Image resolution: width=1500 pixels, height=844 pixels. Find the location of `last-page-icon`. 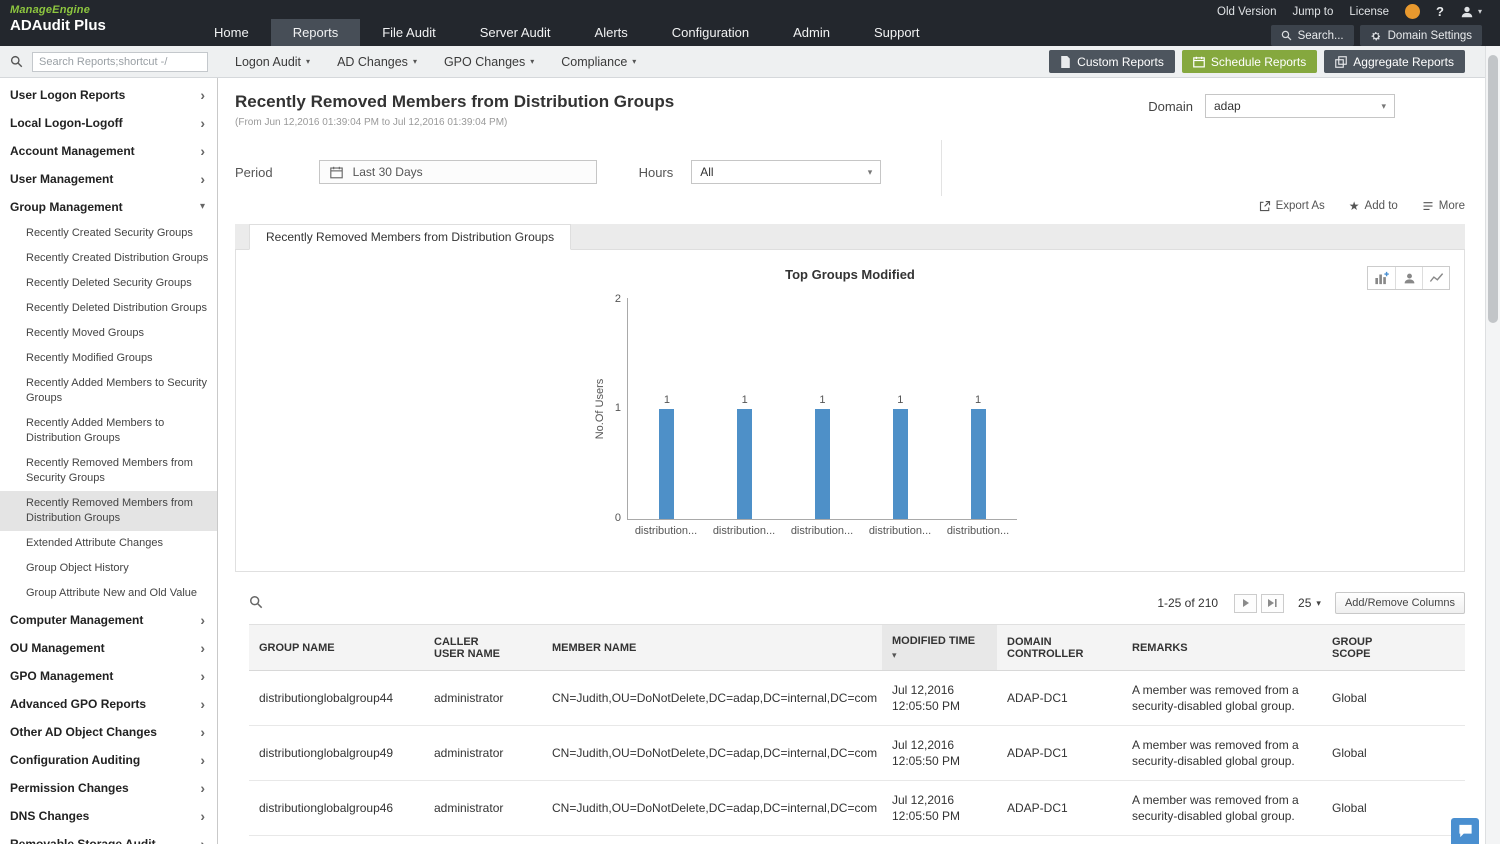

last-page-icon is located at coordinates (1272, 603).